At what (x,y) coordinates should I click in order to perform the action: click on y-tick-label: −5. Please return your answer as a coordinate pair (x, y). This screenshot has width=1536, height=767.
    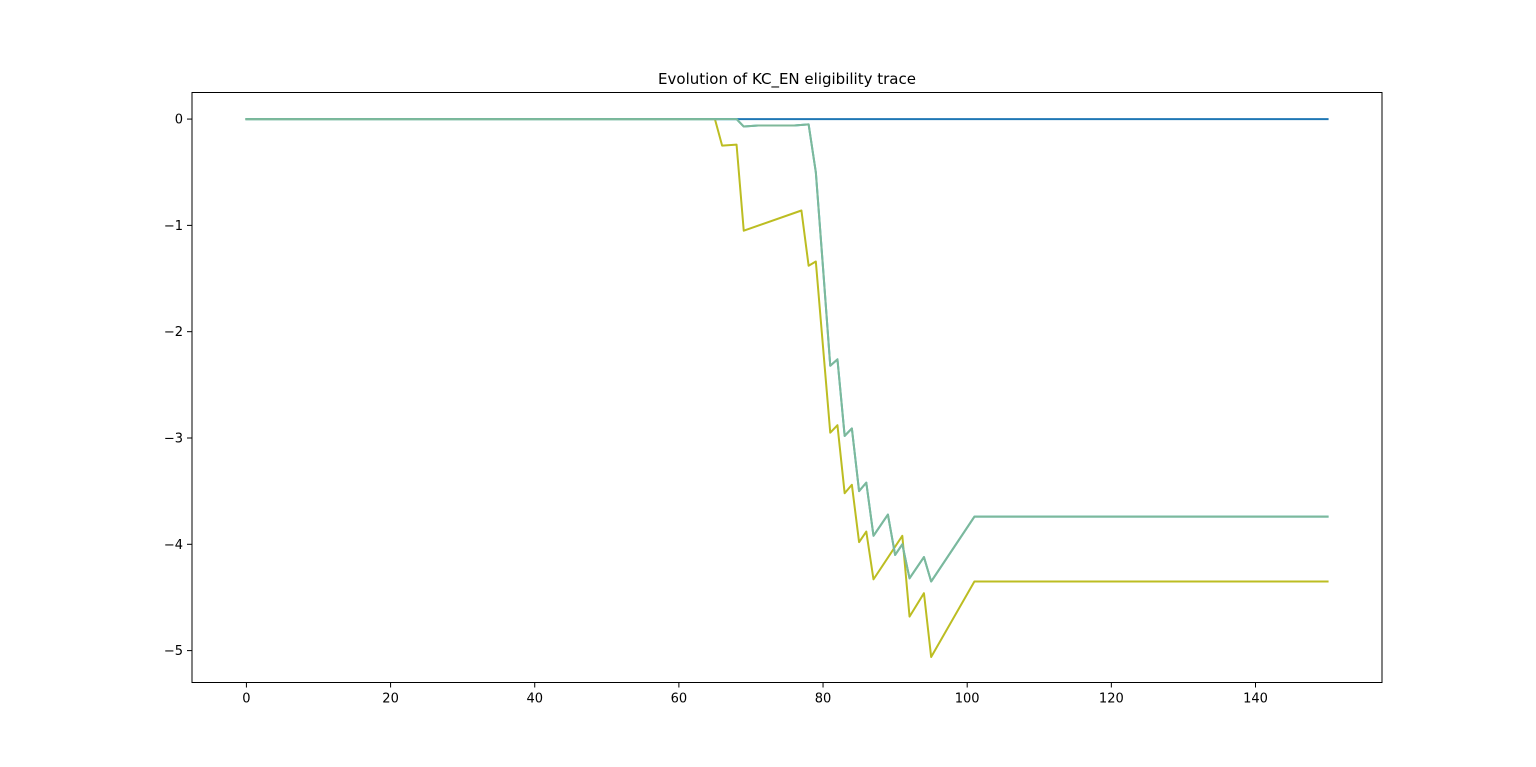
    Looking at the image, I should click on (173, 651).